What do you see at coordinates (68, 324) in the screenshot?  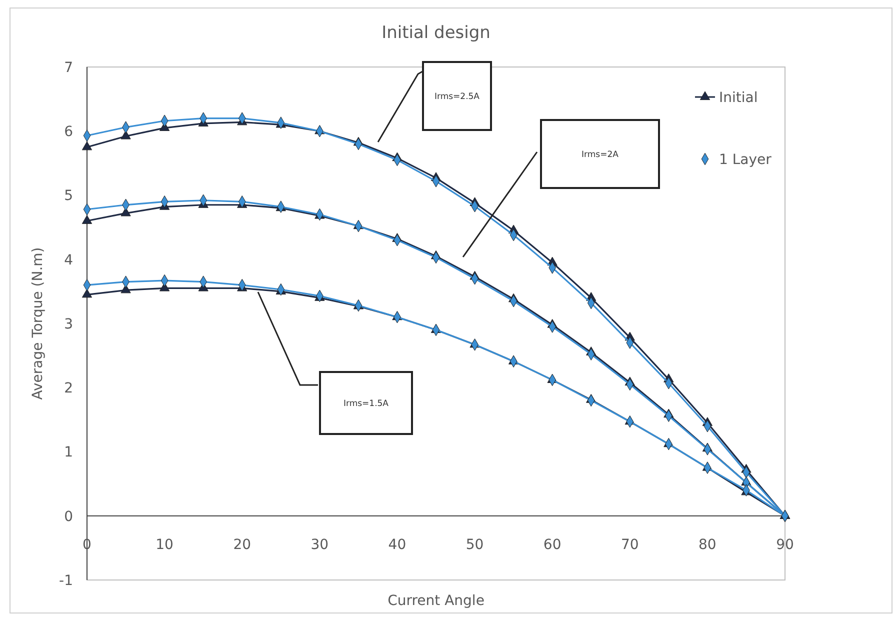 I see `y-tick-label: 3` at bounding box center [68, 324].